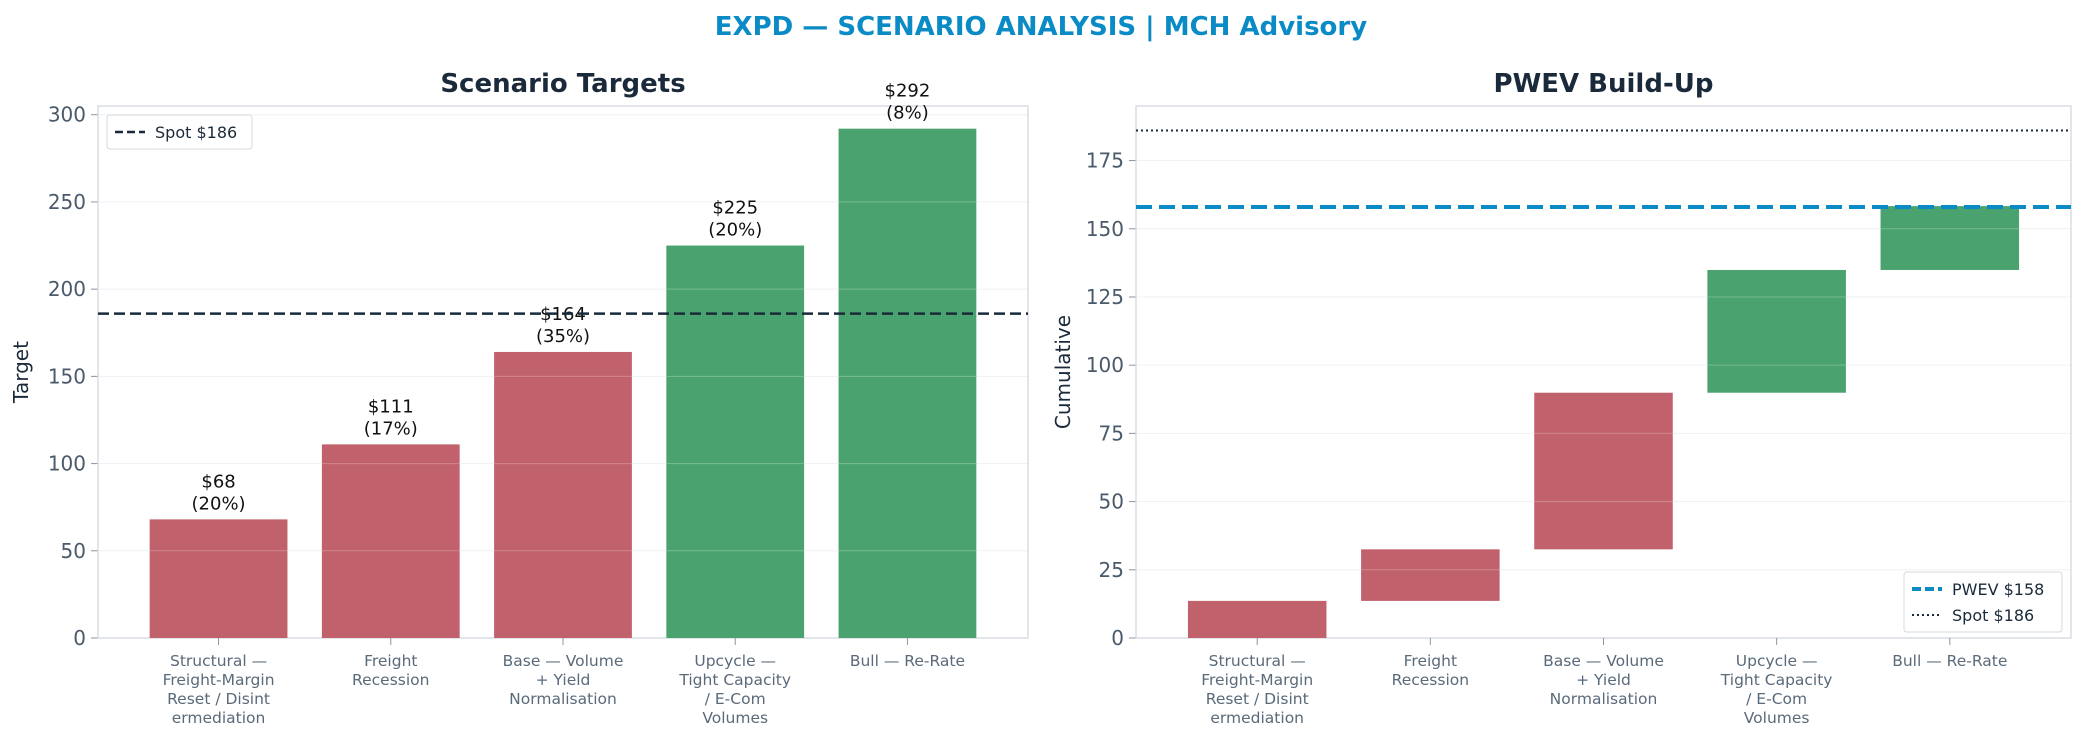  Describe the element at coordinates (735, 208) in the screenshot. I see `value-label: $225` at that location.